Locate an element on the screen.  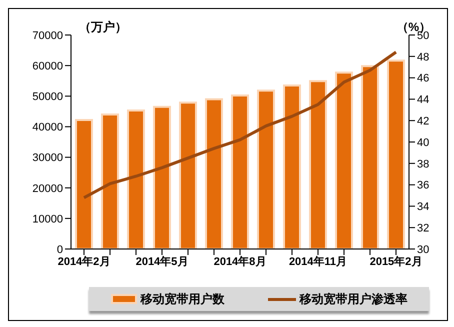
y2-tick-label: 46 is located at coordinates (423, 78).